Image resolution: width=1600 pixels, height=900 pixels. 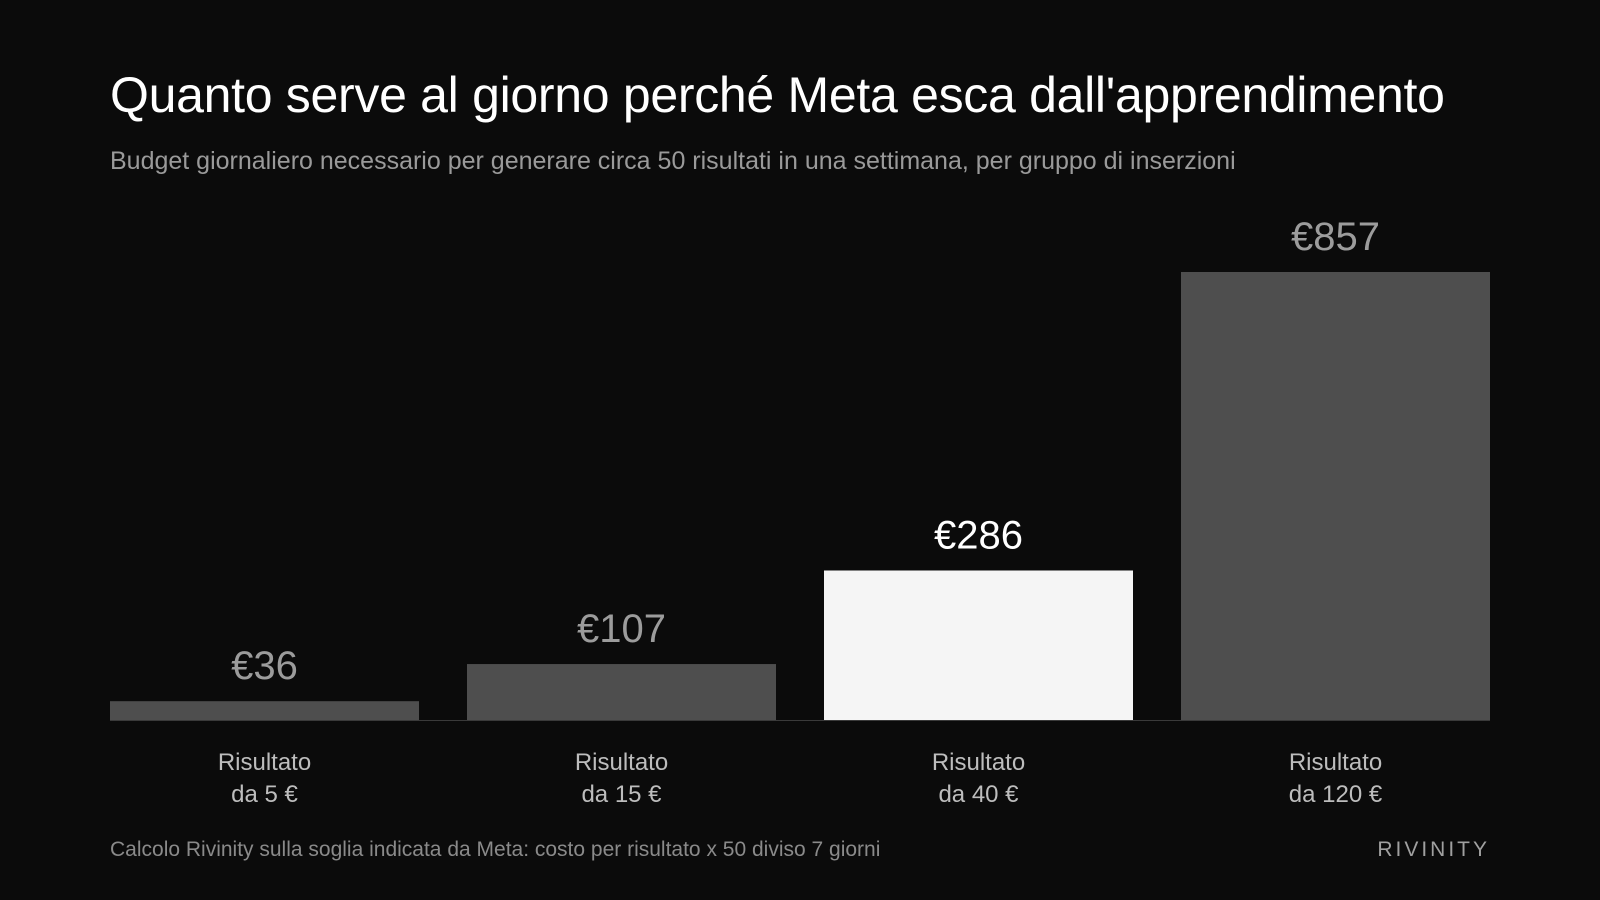 What do you see at coordinates (264, 666) in the screenshot?
I see `data-label-1: €36` at bounding box center [264, 666].